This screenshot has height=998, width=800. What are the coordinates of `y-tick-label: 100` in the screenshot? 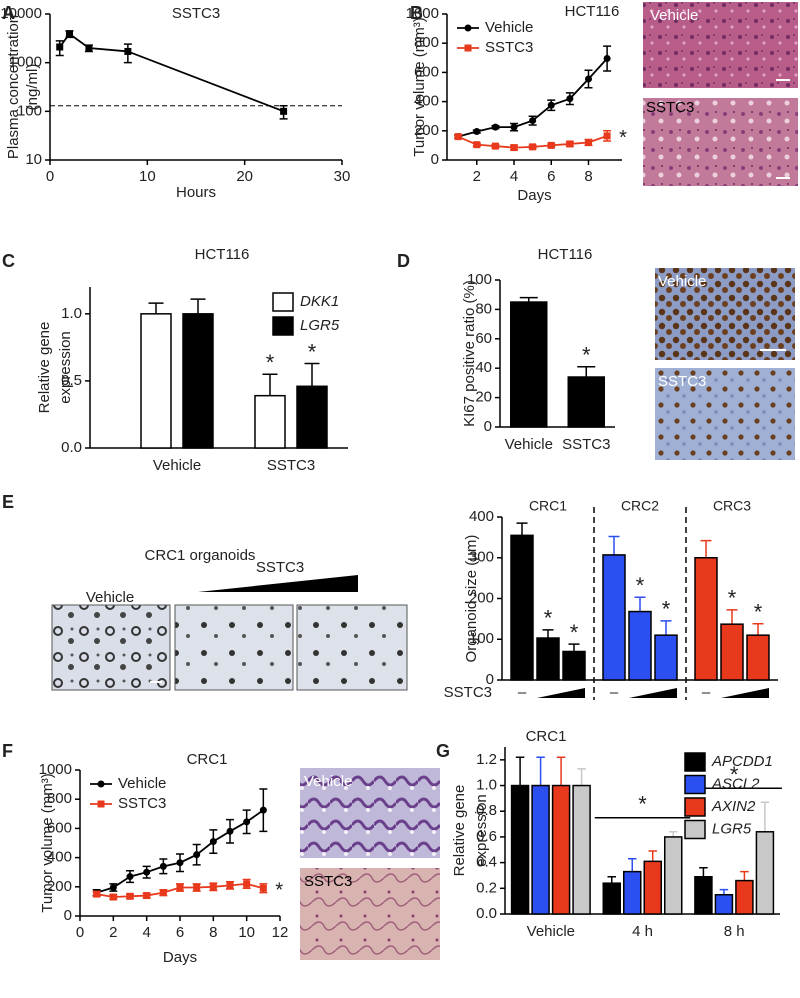 It's located at (29, 110).